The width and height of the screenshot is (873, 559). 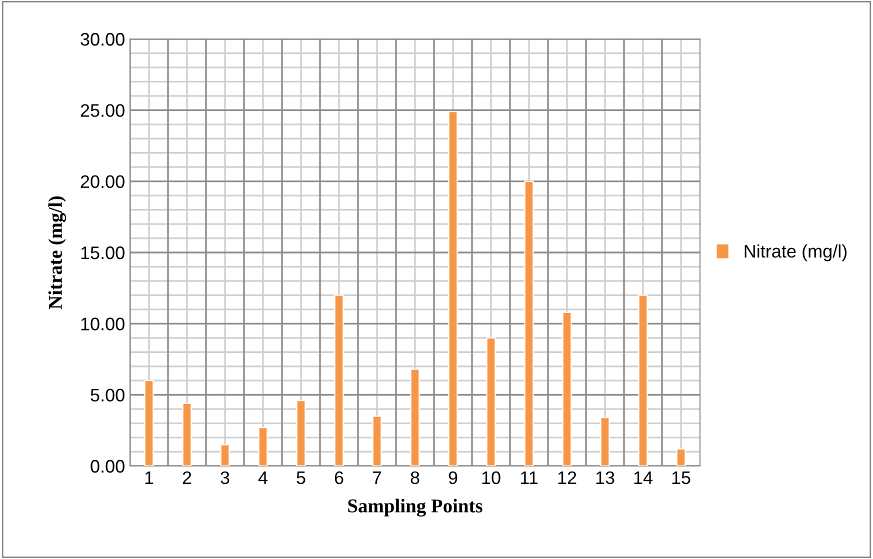 I want to click on x-tick-label: 15, so click(x=681, y=478).